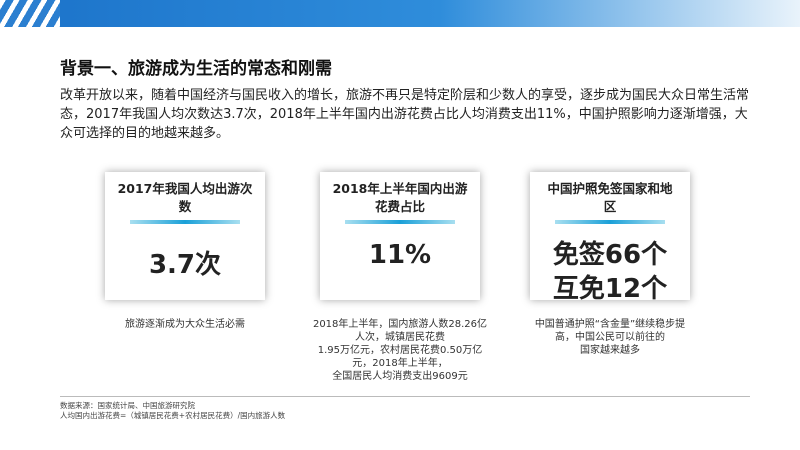 Image resolution: width=800 pixels, height=450 pixels. Describe the element at coordinates (185, 236) in the screenshot. I see `stat-card: 2017年我国人均出游次数 3.7次` at that location.